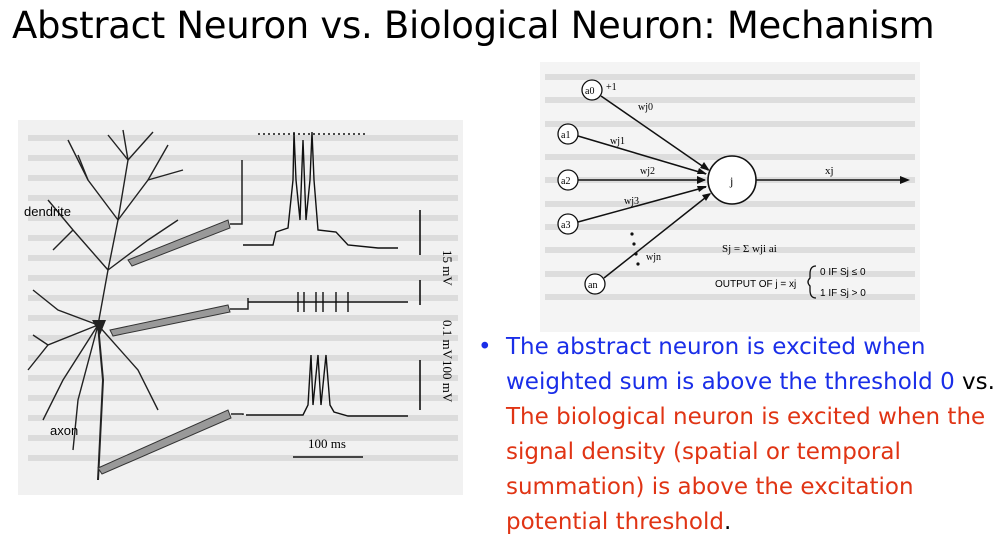 The height and width of the screenshot is (557, 1003). Describe the element at coordinates (328, 302) in the screenshot. I see `spike-trace` at that location.